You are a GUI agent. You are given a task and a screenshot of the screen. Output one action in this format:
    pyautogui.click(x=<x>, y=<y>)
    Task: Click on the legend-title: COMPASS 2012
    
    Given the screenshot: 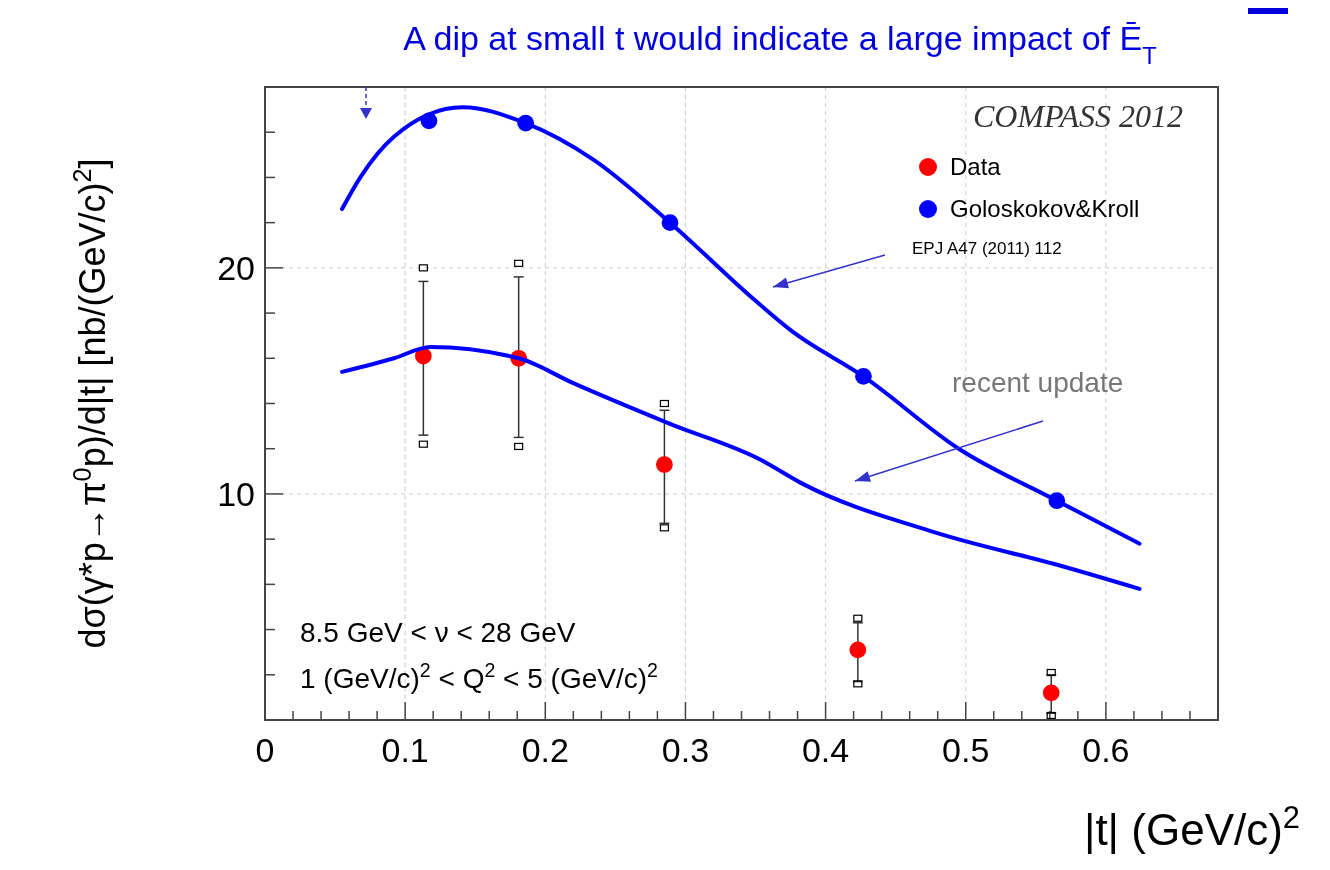 What is the action you would take?
    pyautogui.click(x=1078, y=116)
    